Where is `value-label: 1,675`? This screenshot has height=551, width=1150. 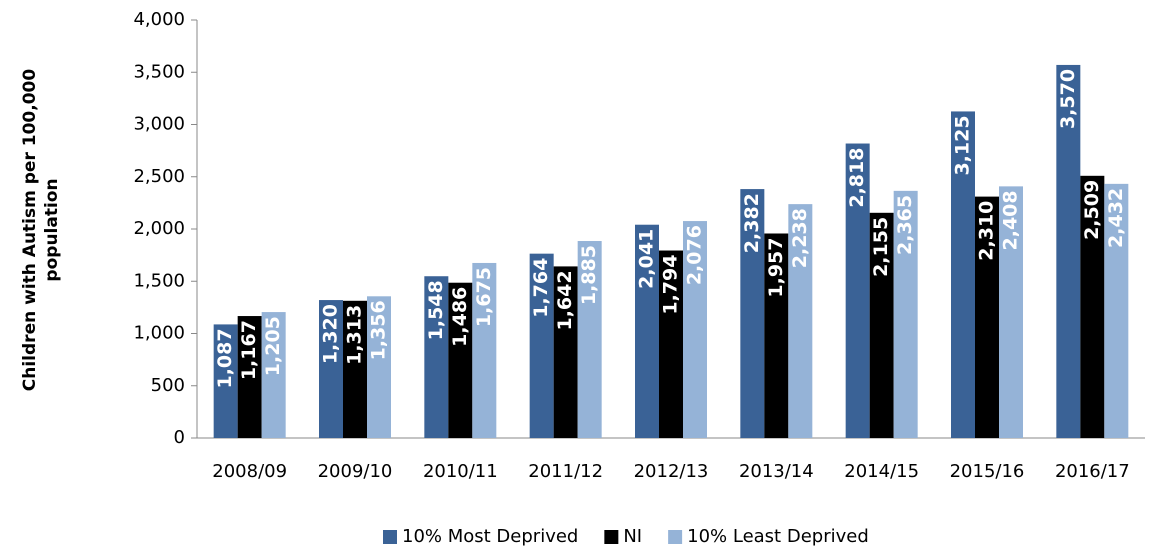 value-label: 1,675 is located at coordinates (484, 297).